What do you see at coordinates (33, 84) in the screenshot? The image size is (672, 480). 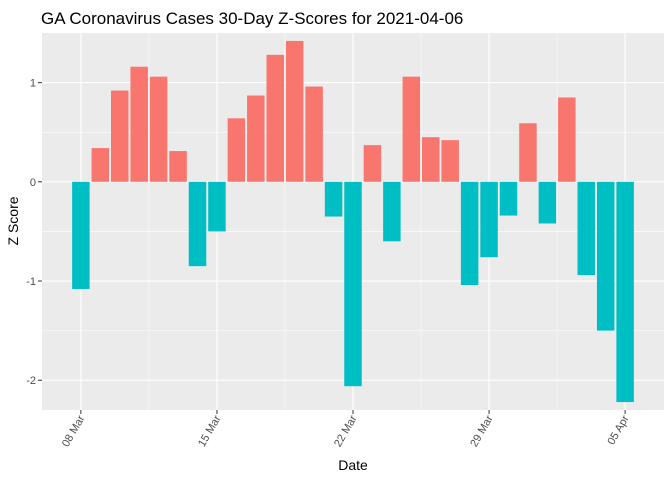 I see `y-tick-label: 1` at bounding box center [33, 84].